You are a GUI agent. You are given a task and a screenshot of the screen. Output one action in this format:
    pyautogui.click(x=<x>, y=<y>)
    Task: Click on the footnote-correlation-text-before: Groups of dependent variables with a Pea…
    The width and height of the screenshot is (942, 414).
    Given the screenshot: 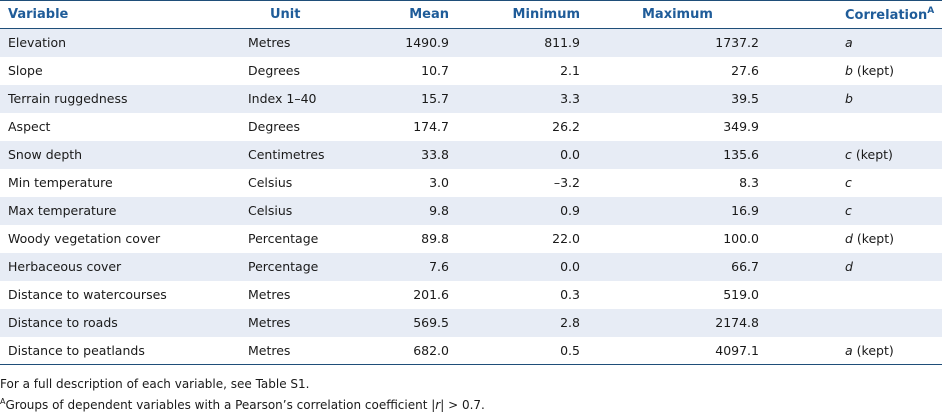 What is the action you would take?
    pyautogui.click(x=220, y=405)
    